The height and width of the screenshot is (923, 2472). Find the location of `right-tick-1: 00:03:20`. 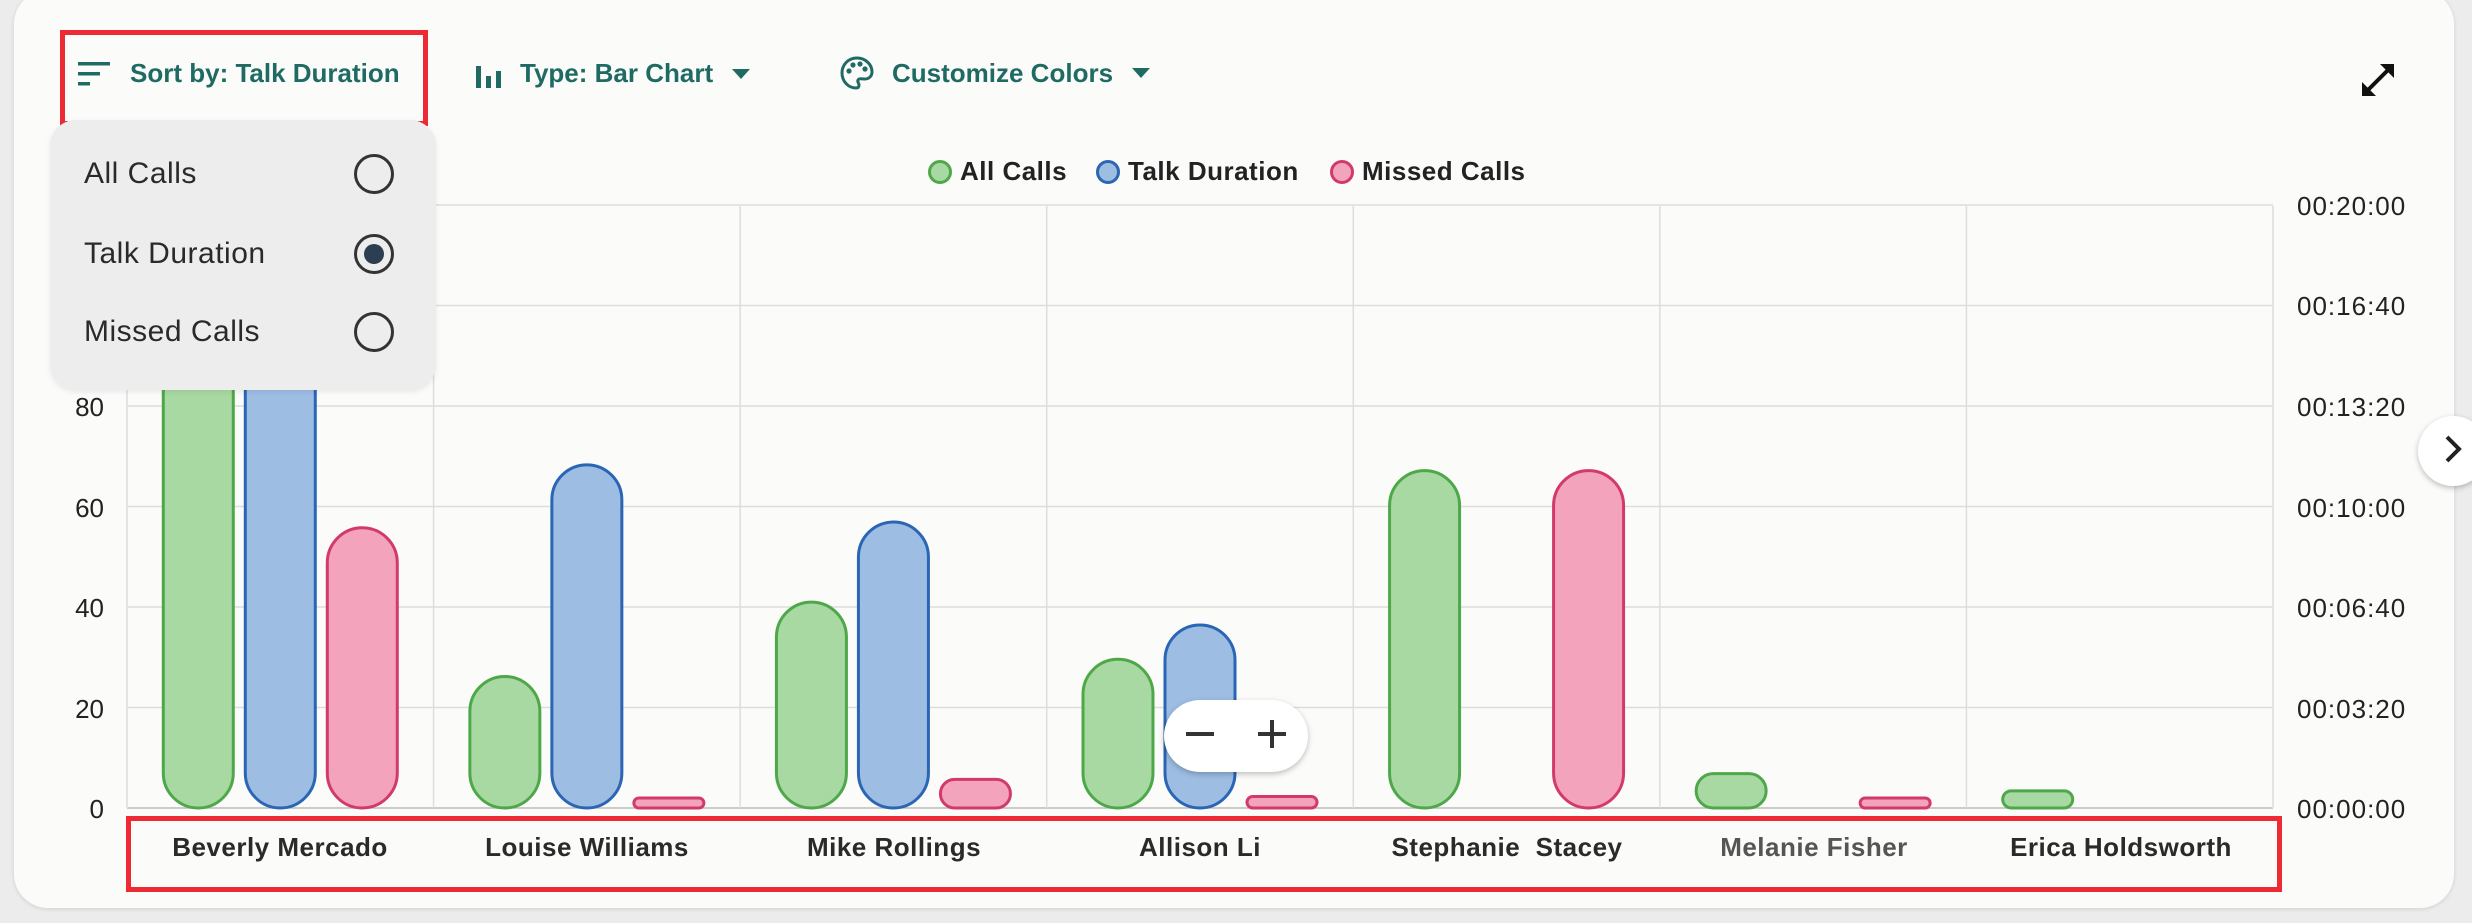

right-tick-1: 00:03:20 is located at coordinates (2352, 709).